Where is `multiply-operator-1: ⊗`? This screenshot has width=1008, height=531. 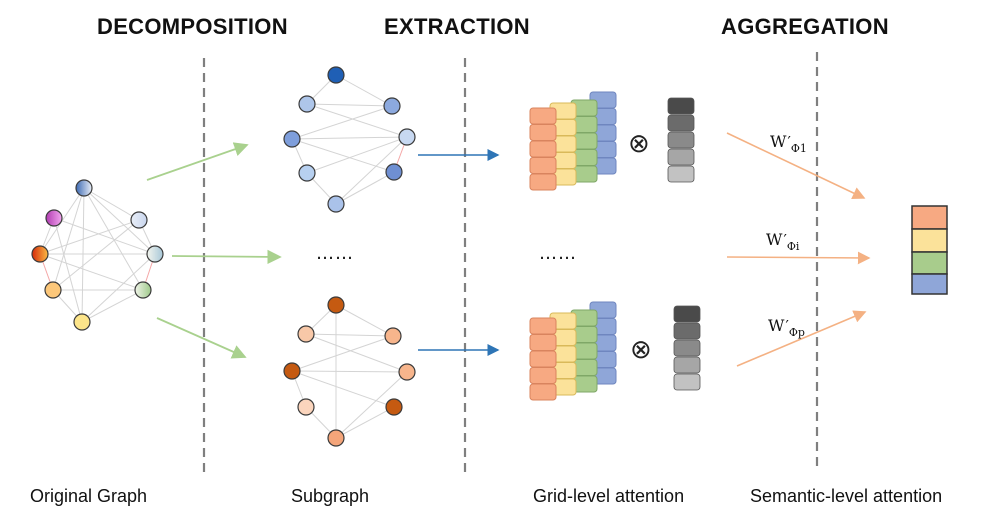 multiply-operator-1: ⊗ is located at coordinates (639, 144).